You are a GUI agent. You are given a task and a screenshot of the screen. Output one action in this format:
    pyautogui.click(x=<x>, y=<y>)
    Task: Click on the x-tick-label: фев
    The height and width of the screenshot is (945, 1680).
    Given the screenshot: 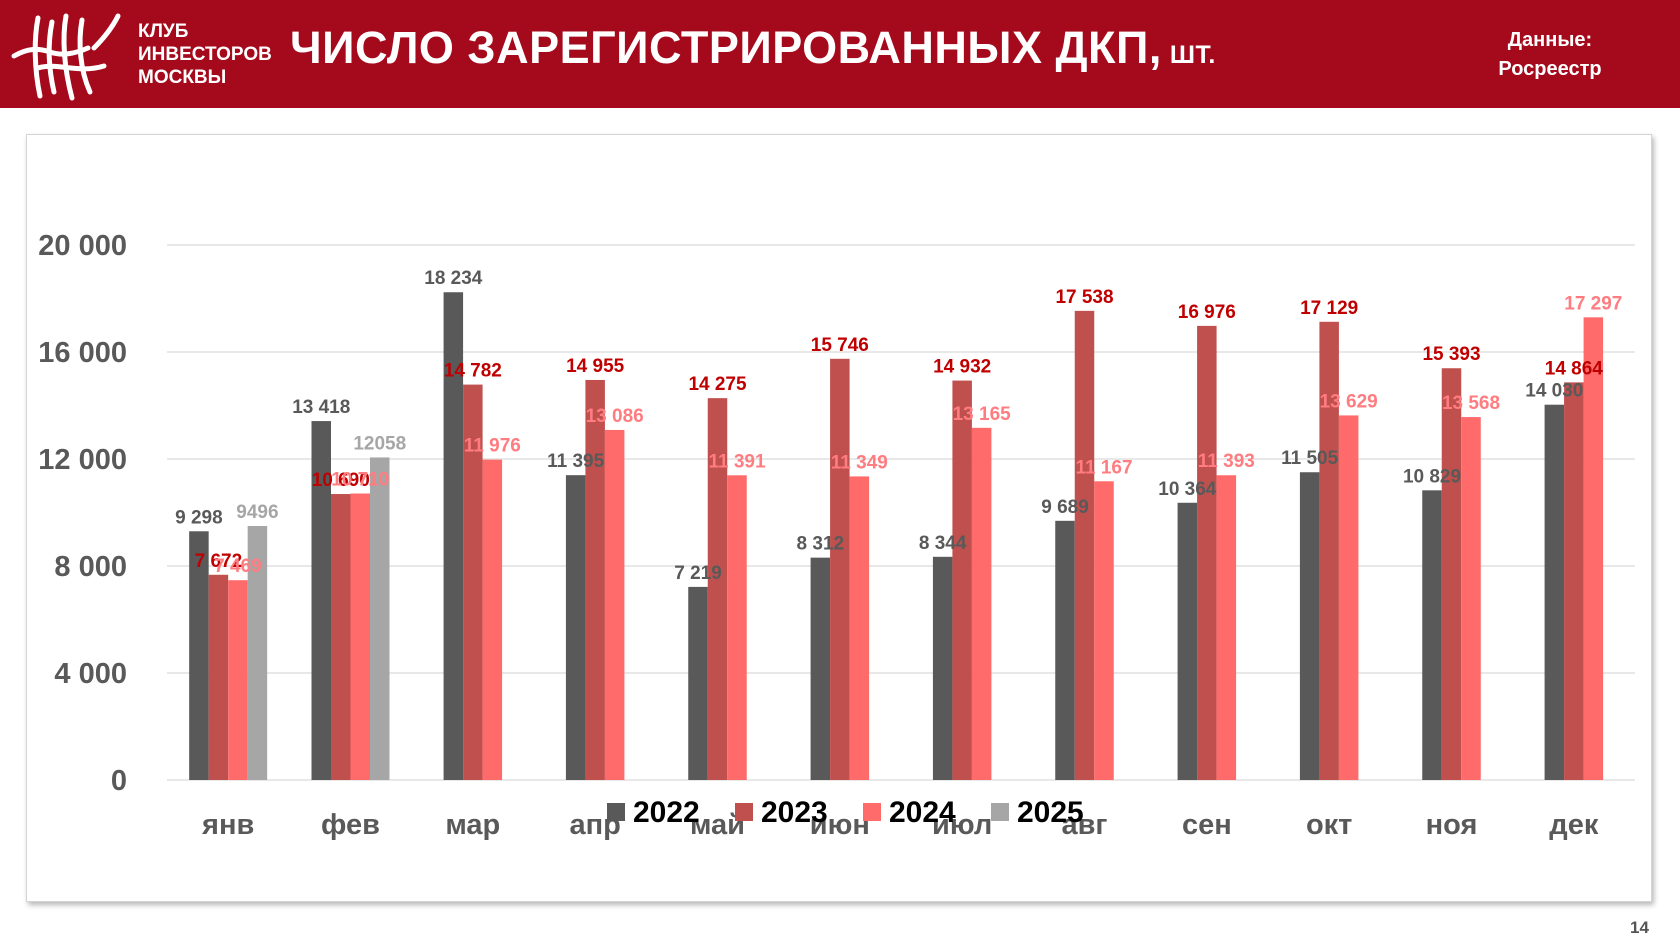 What is the action you would take?
    pyautogui.click(x=350, y=825)
    